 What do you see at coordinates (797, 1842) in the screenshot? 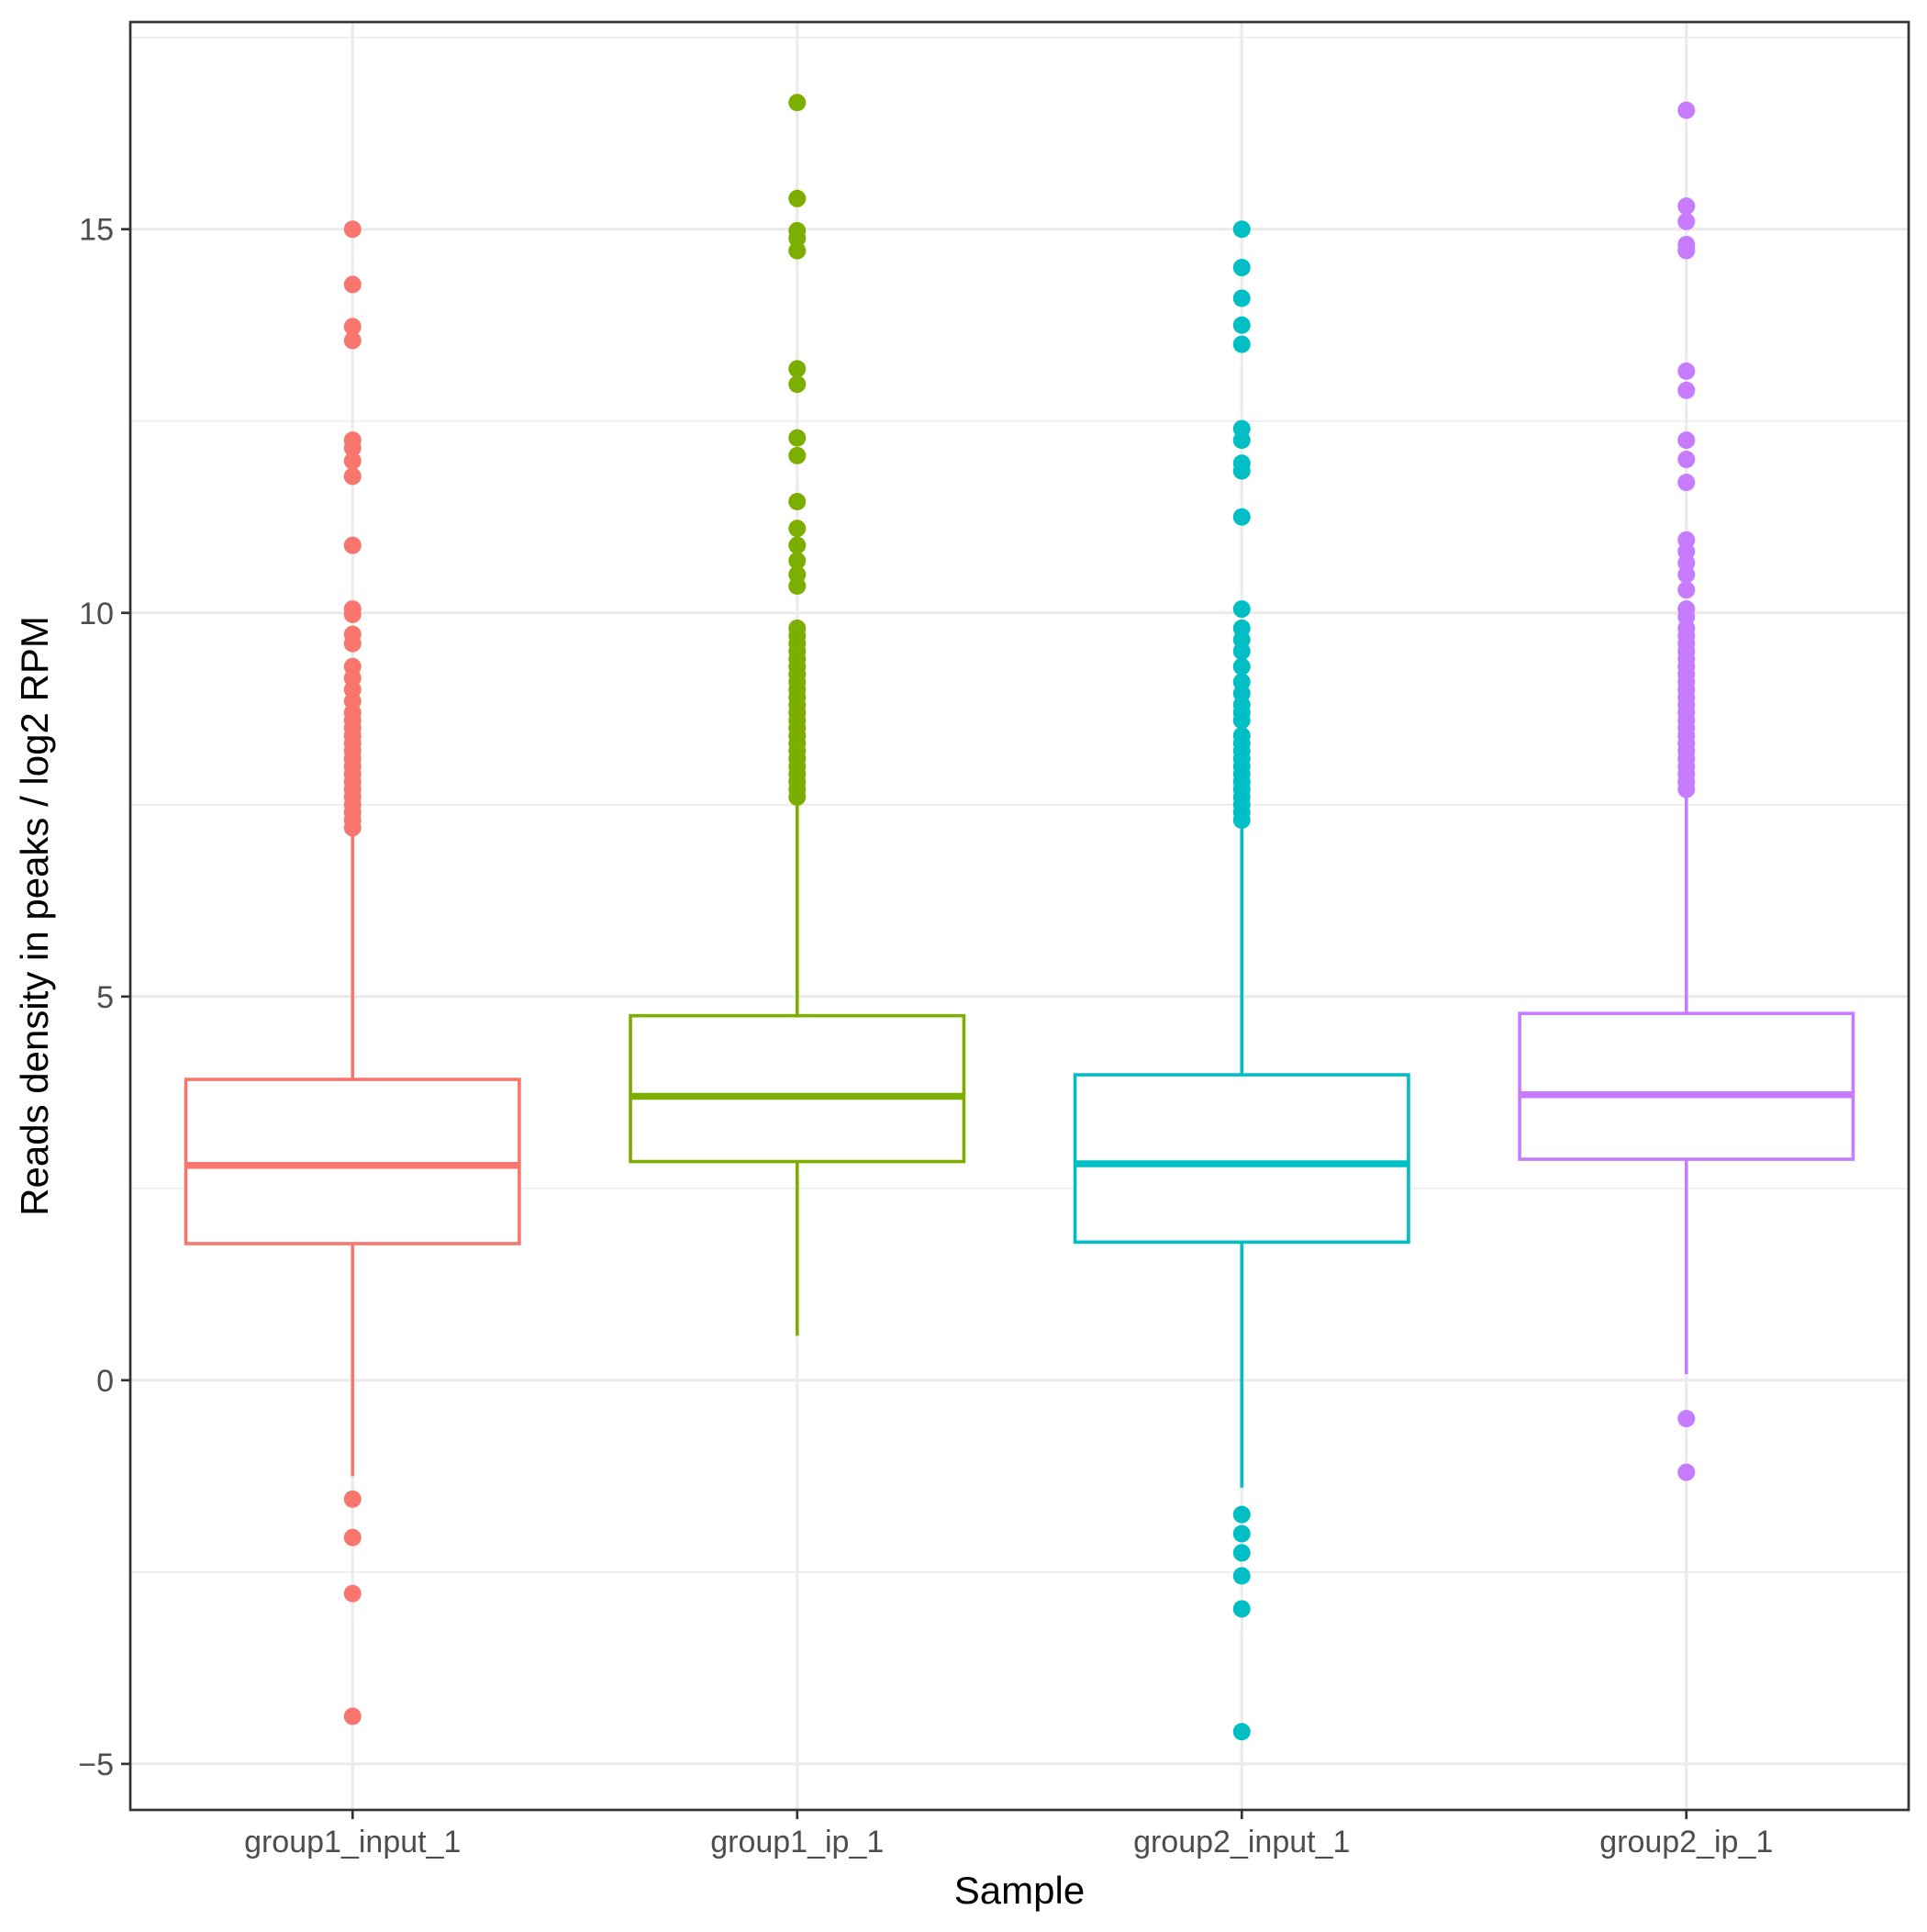
I see `x-tick-label: group1_ip_1` at bounding box center [797, 1842].